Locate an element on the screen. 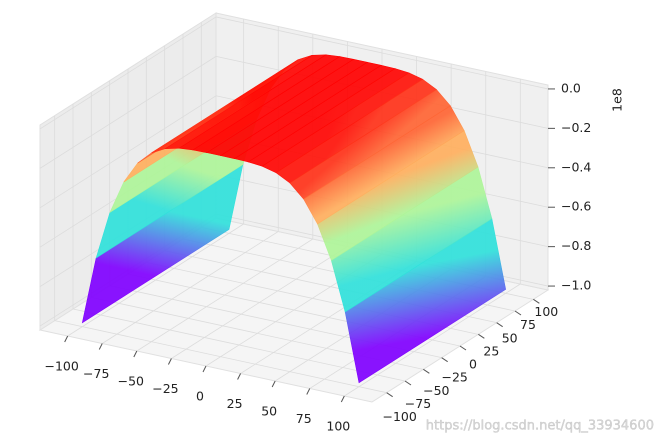 This screenshot has width=659, height=445. y-tick-label: −75 is located at coordinates (418, 403).